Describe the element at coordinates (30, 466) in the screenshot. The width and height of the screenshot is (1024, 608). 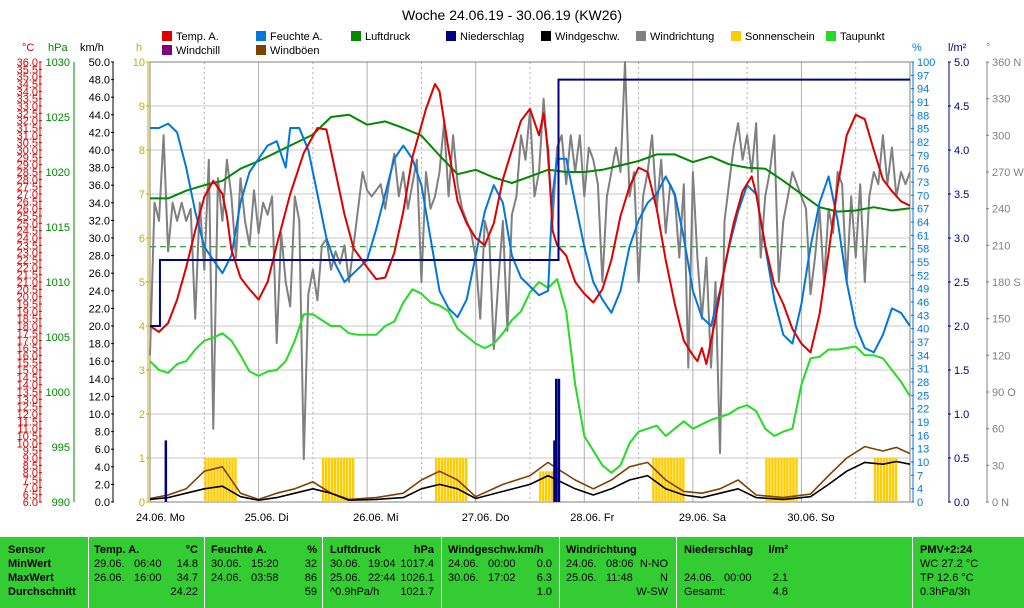
I see `axis-temp-tick: 8.5` at that location.